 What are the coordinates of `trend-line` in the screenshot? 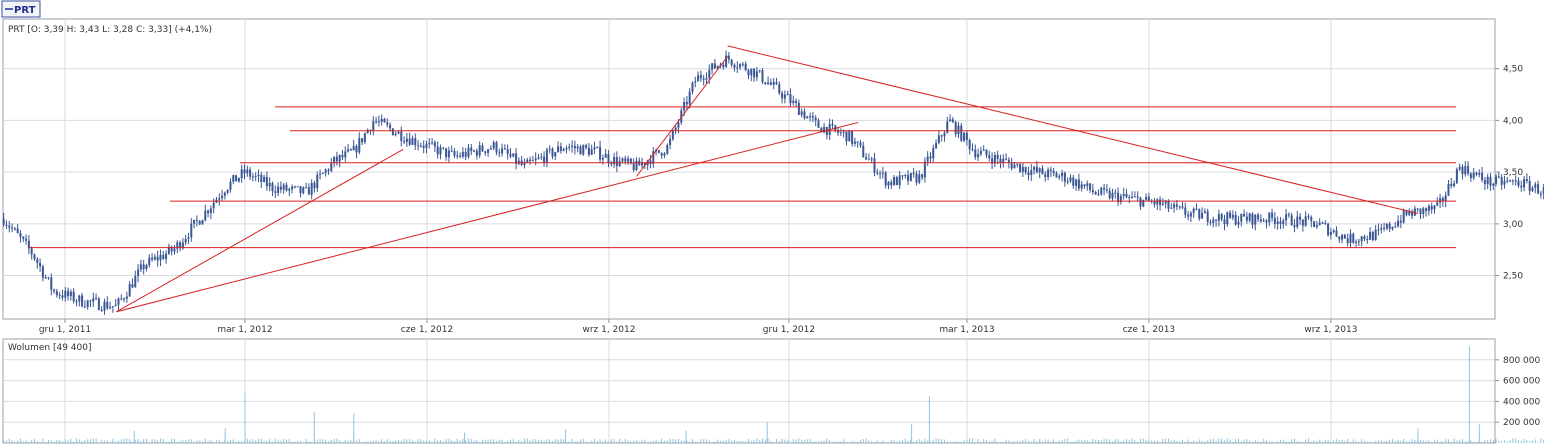 It's located at (260, 230).